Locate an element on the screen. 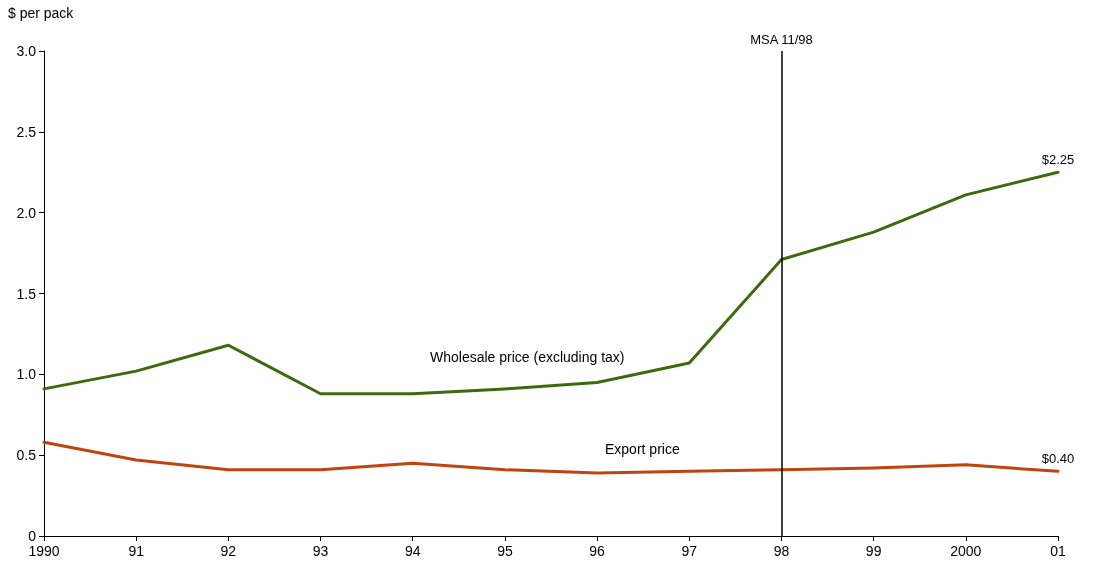 The width and height of the screenshot is (1094, 568). y-tick-label: 2.5 is located at coordinates (26, 131).